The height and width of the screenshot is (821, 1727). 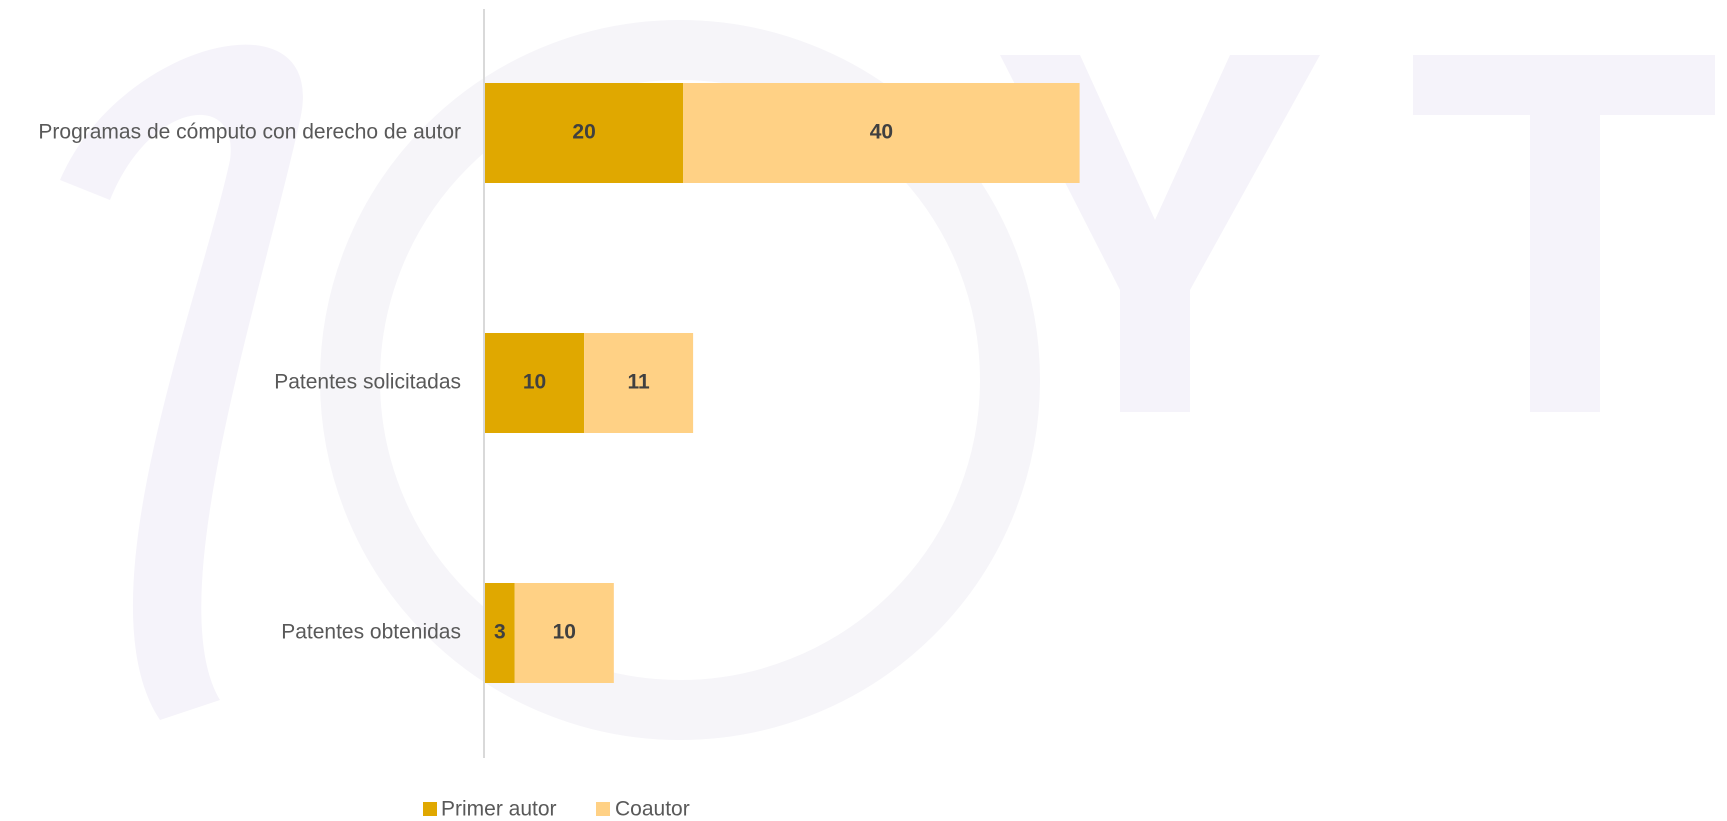 What do you see at coordinates (499, 809) in the screenshot?
I see `legend-label: Primer autor` at bounding box center [499, 809].